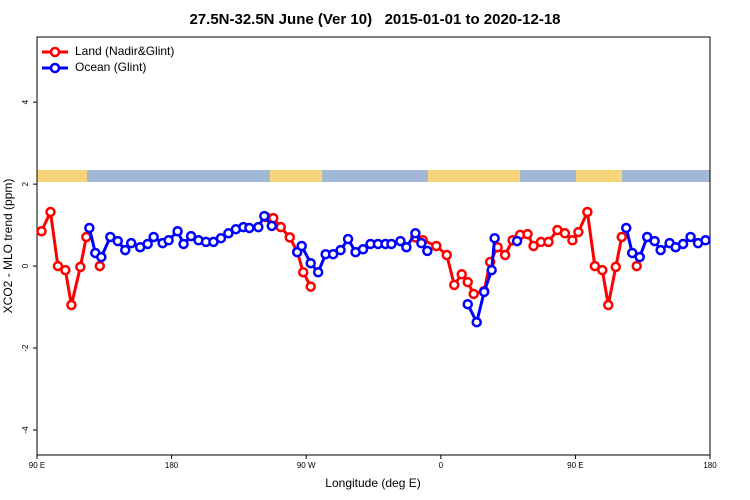 The width and height of the screenshot is (750, 500). I want to click on y-tick-label: 4, so click(25, 101).